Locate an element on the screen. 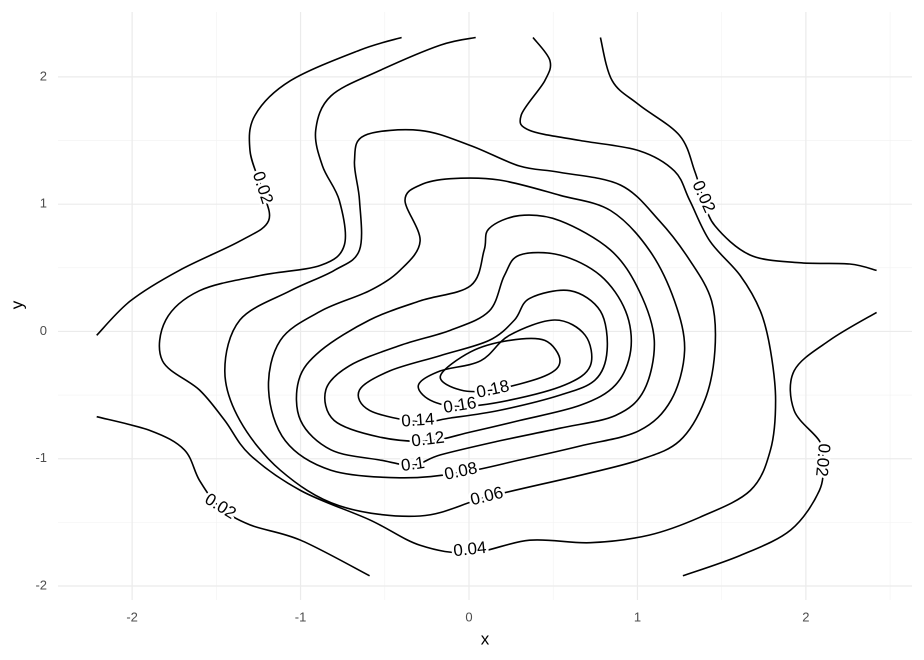 The width and height of the screenshot is (924, 660). x-tick-label: 0 is located at coordinates (468, 616).